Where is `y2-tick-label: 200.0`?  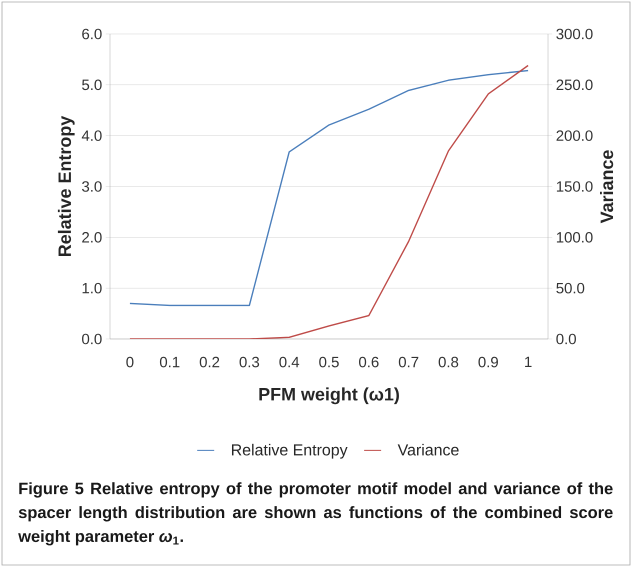
y2-tick-label: 200.0 is located at coordinates (574, 135).